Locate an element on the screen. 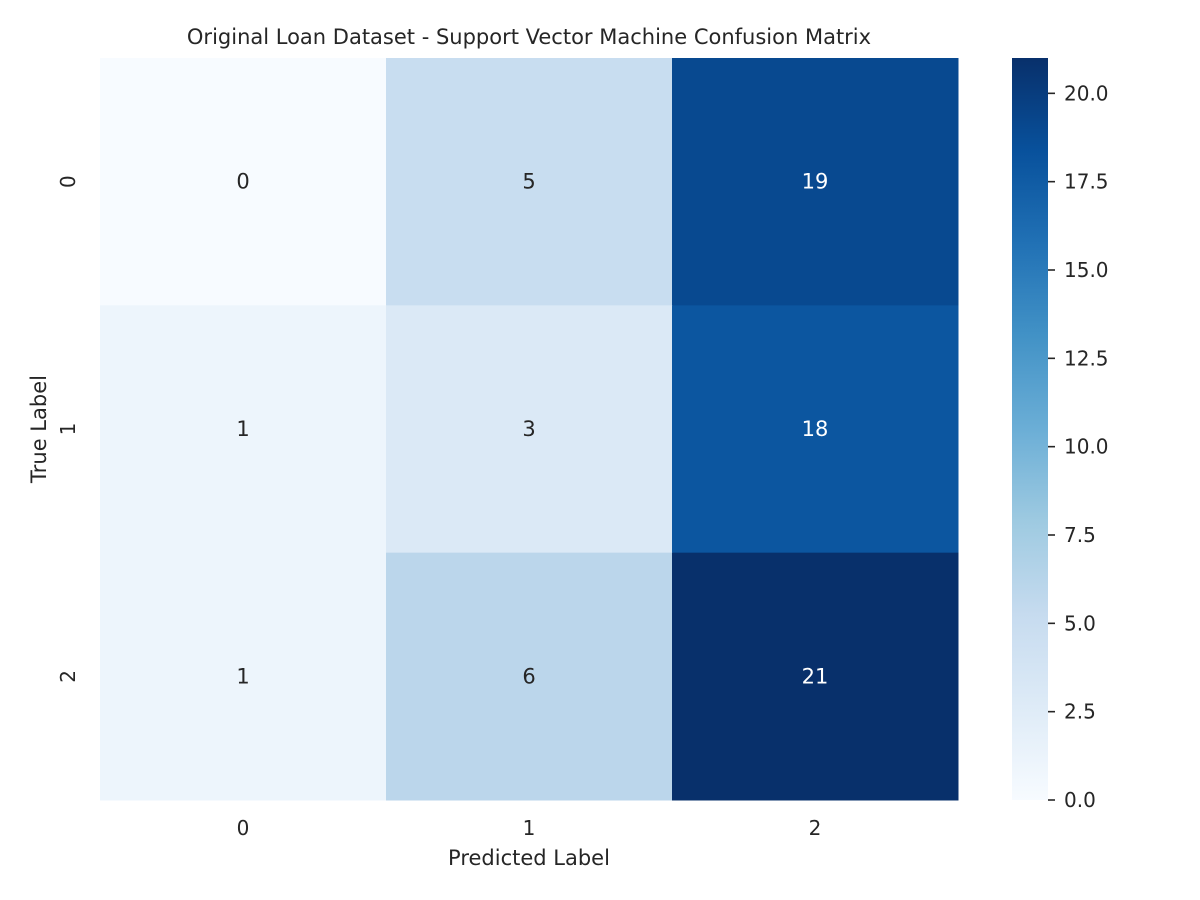 The image size is (1200, 900). colorbar-tick-label: 12.5 is located at coordinates (1086, 358).